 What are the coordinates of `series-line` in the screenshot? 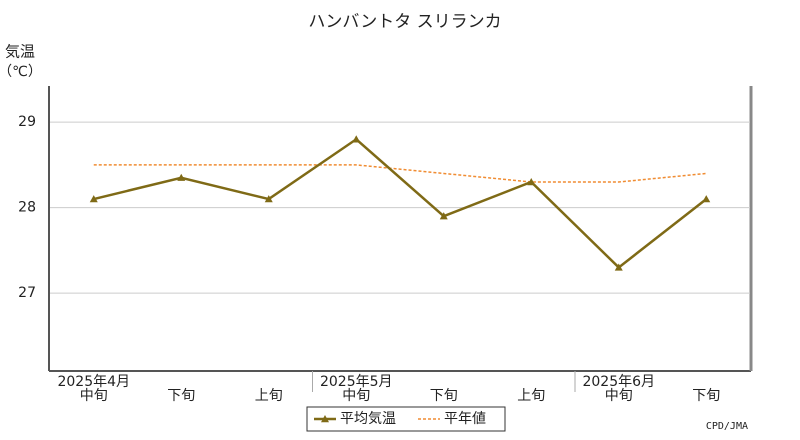 It's located at (400, 173).